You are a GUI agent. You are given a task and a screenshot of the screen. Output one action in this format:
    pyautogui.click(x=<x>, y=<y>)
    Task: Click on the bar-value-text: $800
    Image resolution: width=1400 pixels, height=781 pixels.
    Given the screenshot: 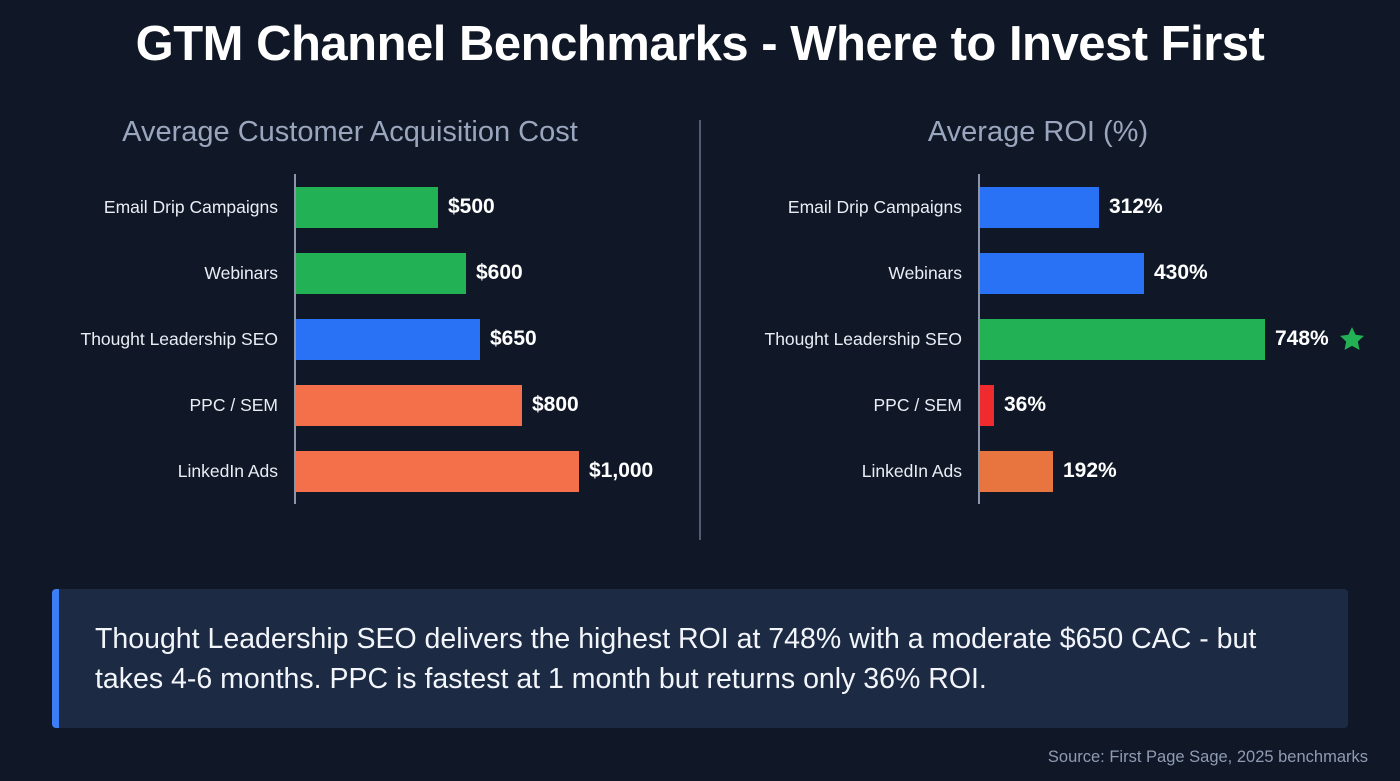 What is the action you would take?
    pyautogui.click(x=555, y=404)
    